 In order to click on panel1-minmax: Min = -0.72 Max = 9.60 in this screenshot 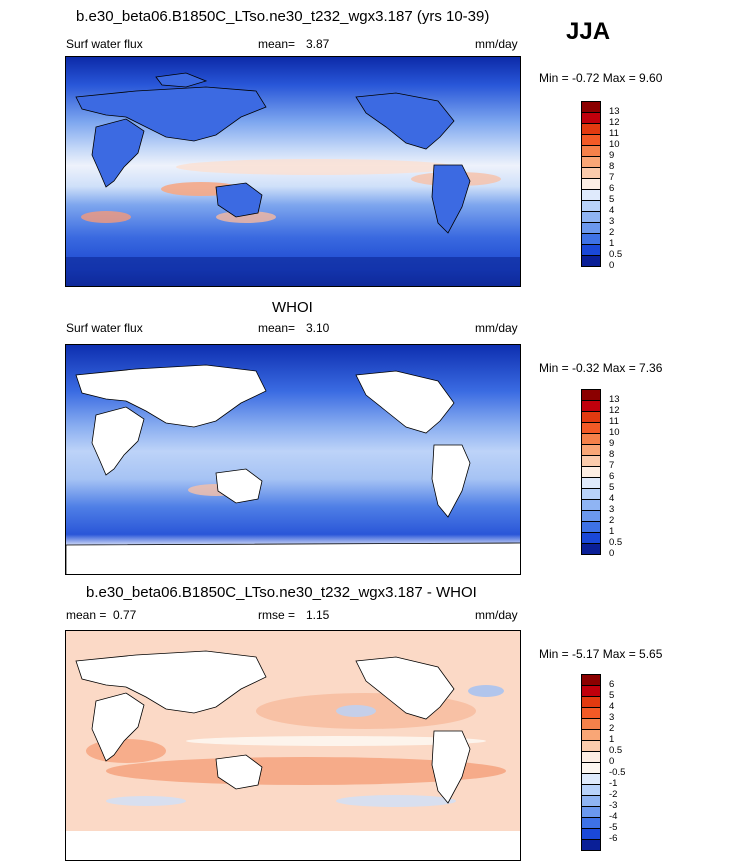, I will do `click(601, 78)`.